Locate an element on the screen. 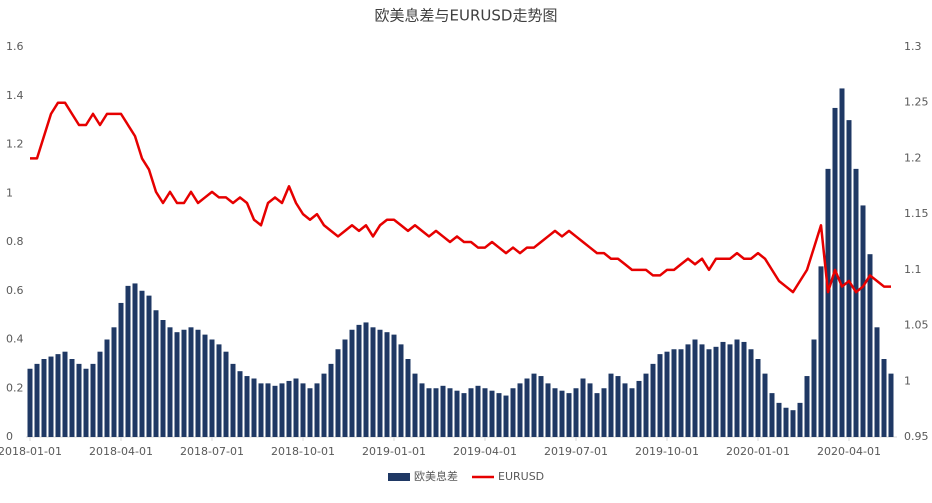 The height and width of the screenshot is (503, 932). y-tick-label: 1.6 is located at coordinates (15, 46).